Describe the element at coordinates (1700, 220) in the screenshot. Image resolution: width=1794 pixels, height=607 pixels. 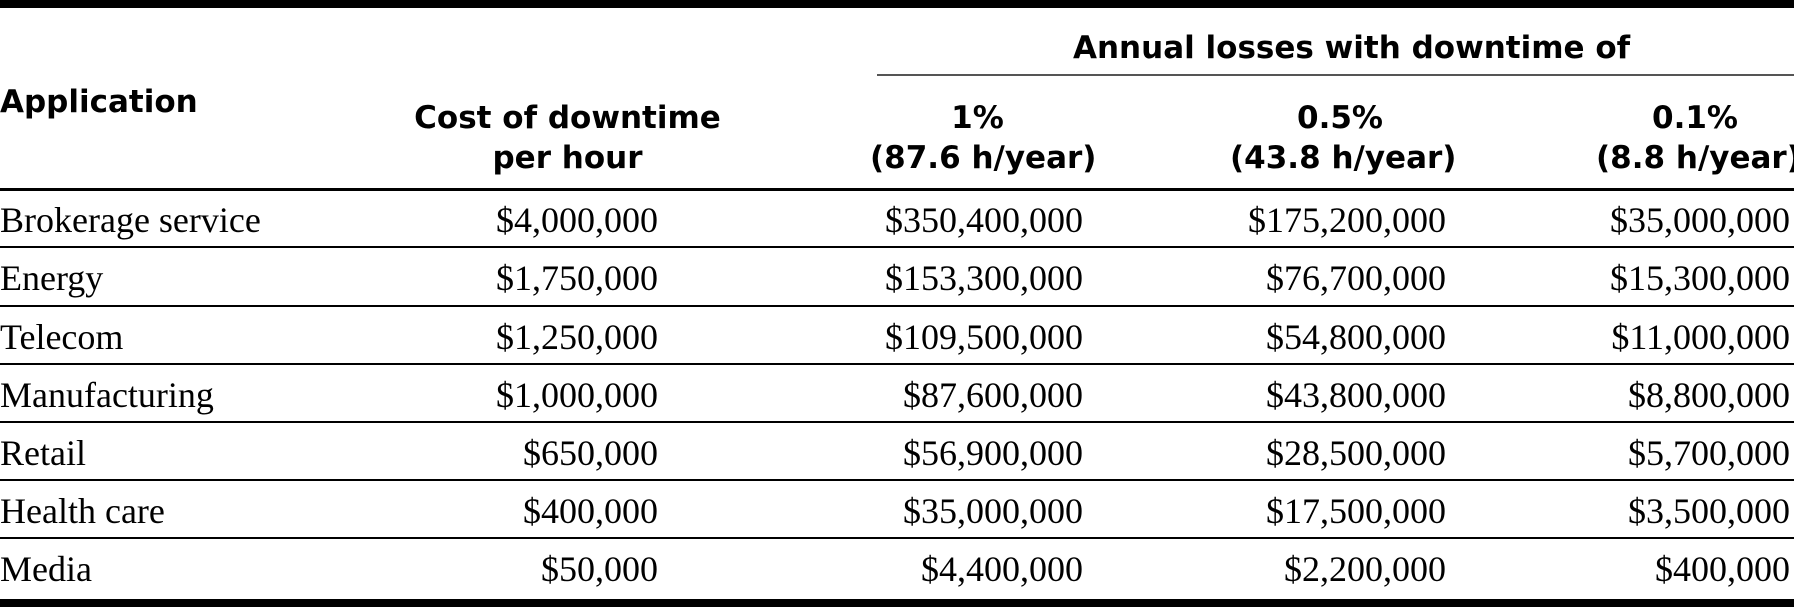
I see `cell-loss-01pct: $35,000,000` at that location.